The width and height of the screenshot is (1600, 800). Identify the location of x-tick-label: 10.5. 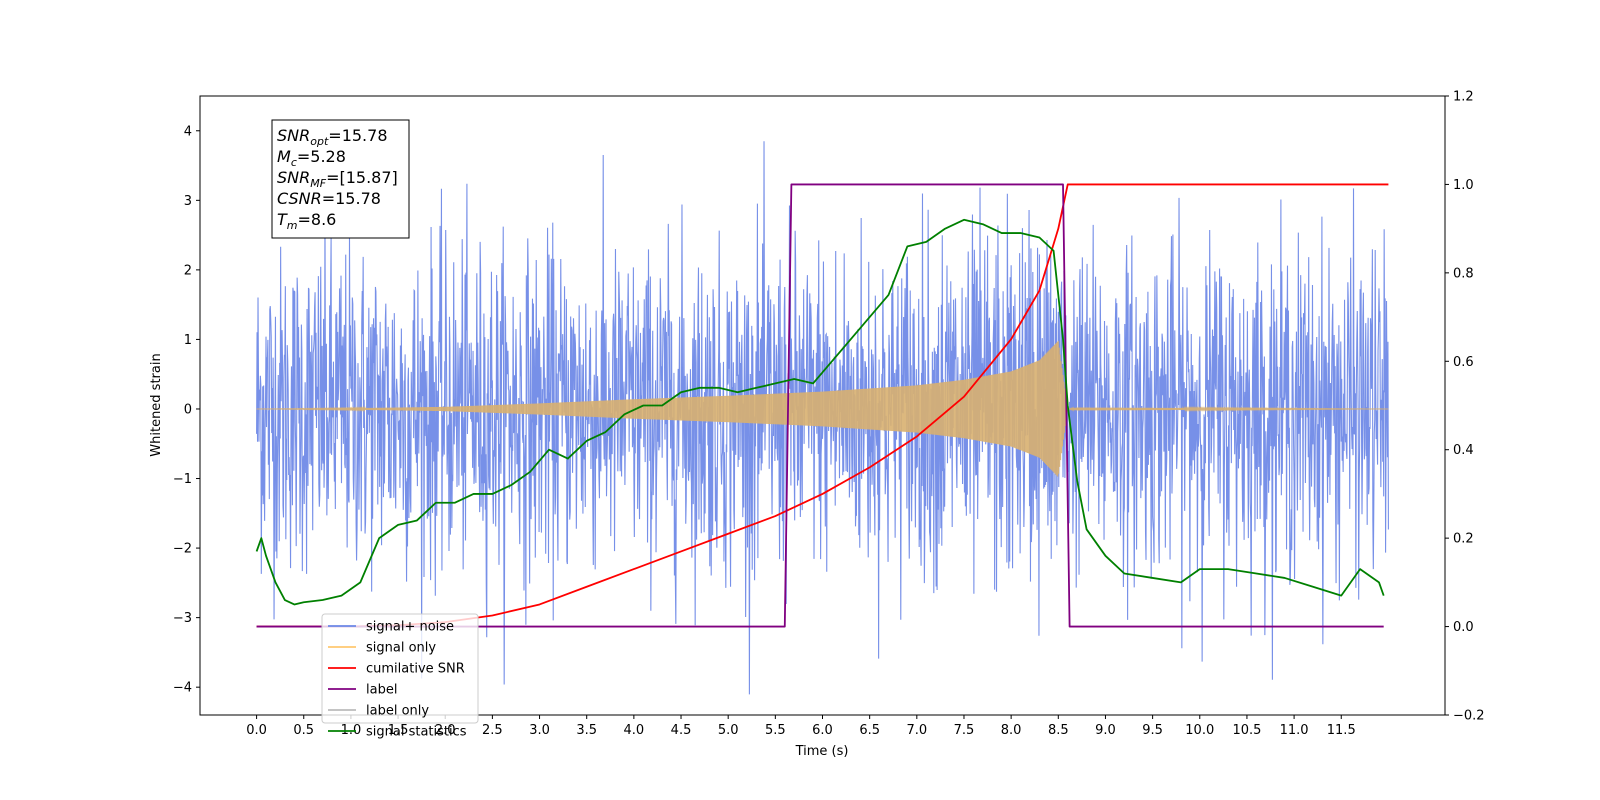
(1246, 730).